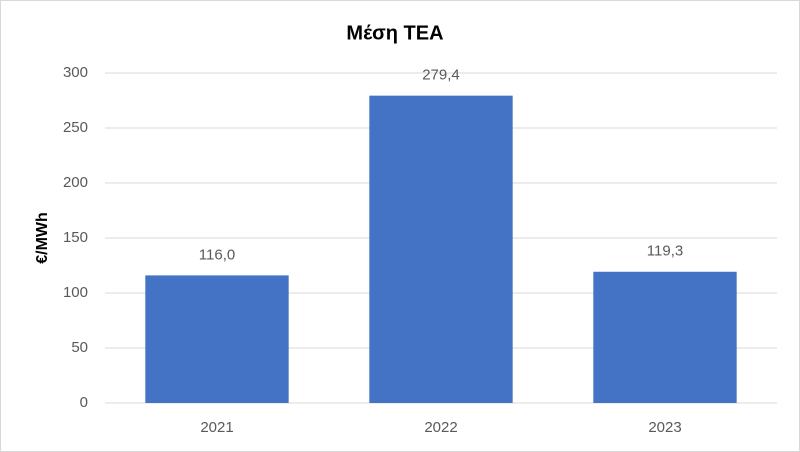 The image size is (800, 452). I want to click on value-label: 279,4, so click(441, 75).